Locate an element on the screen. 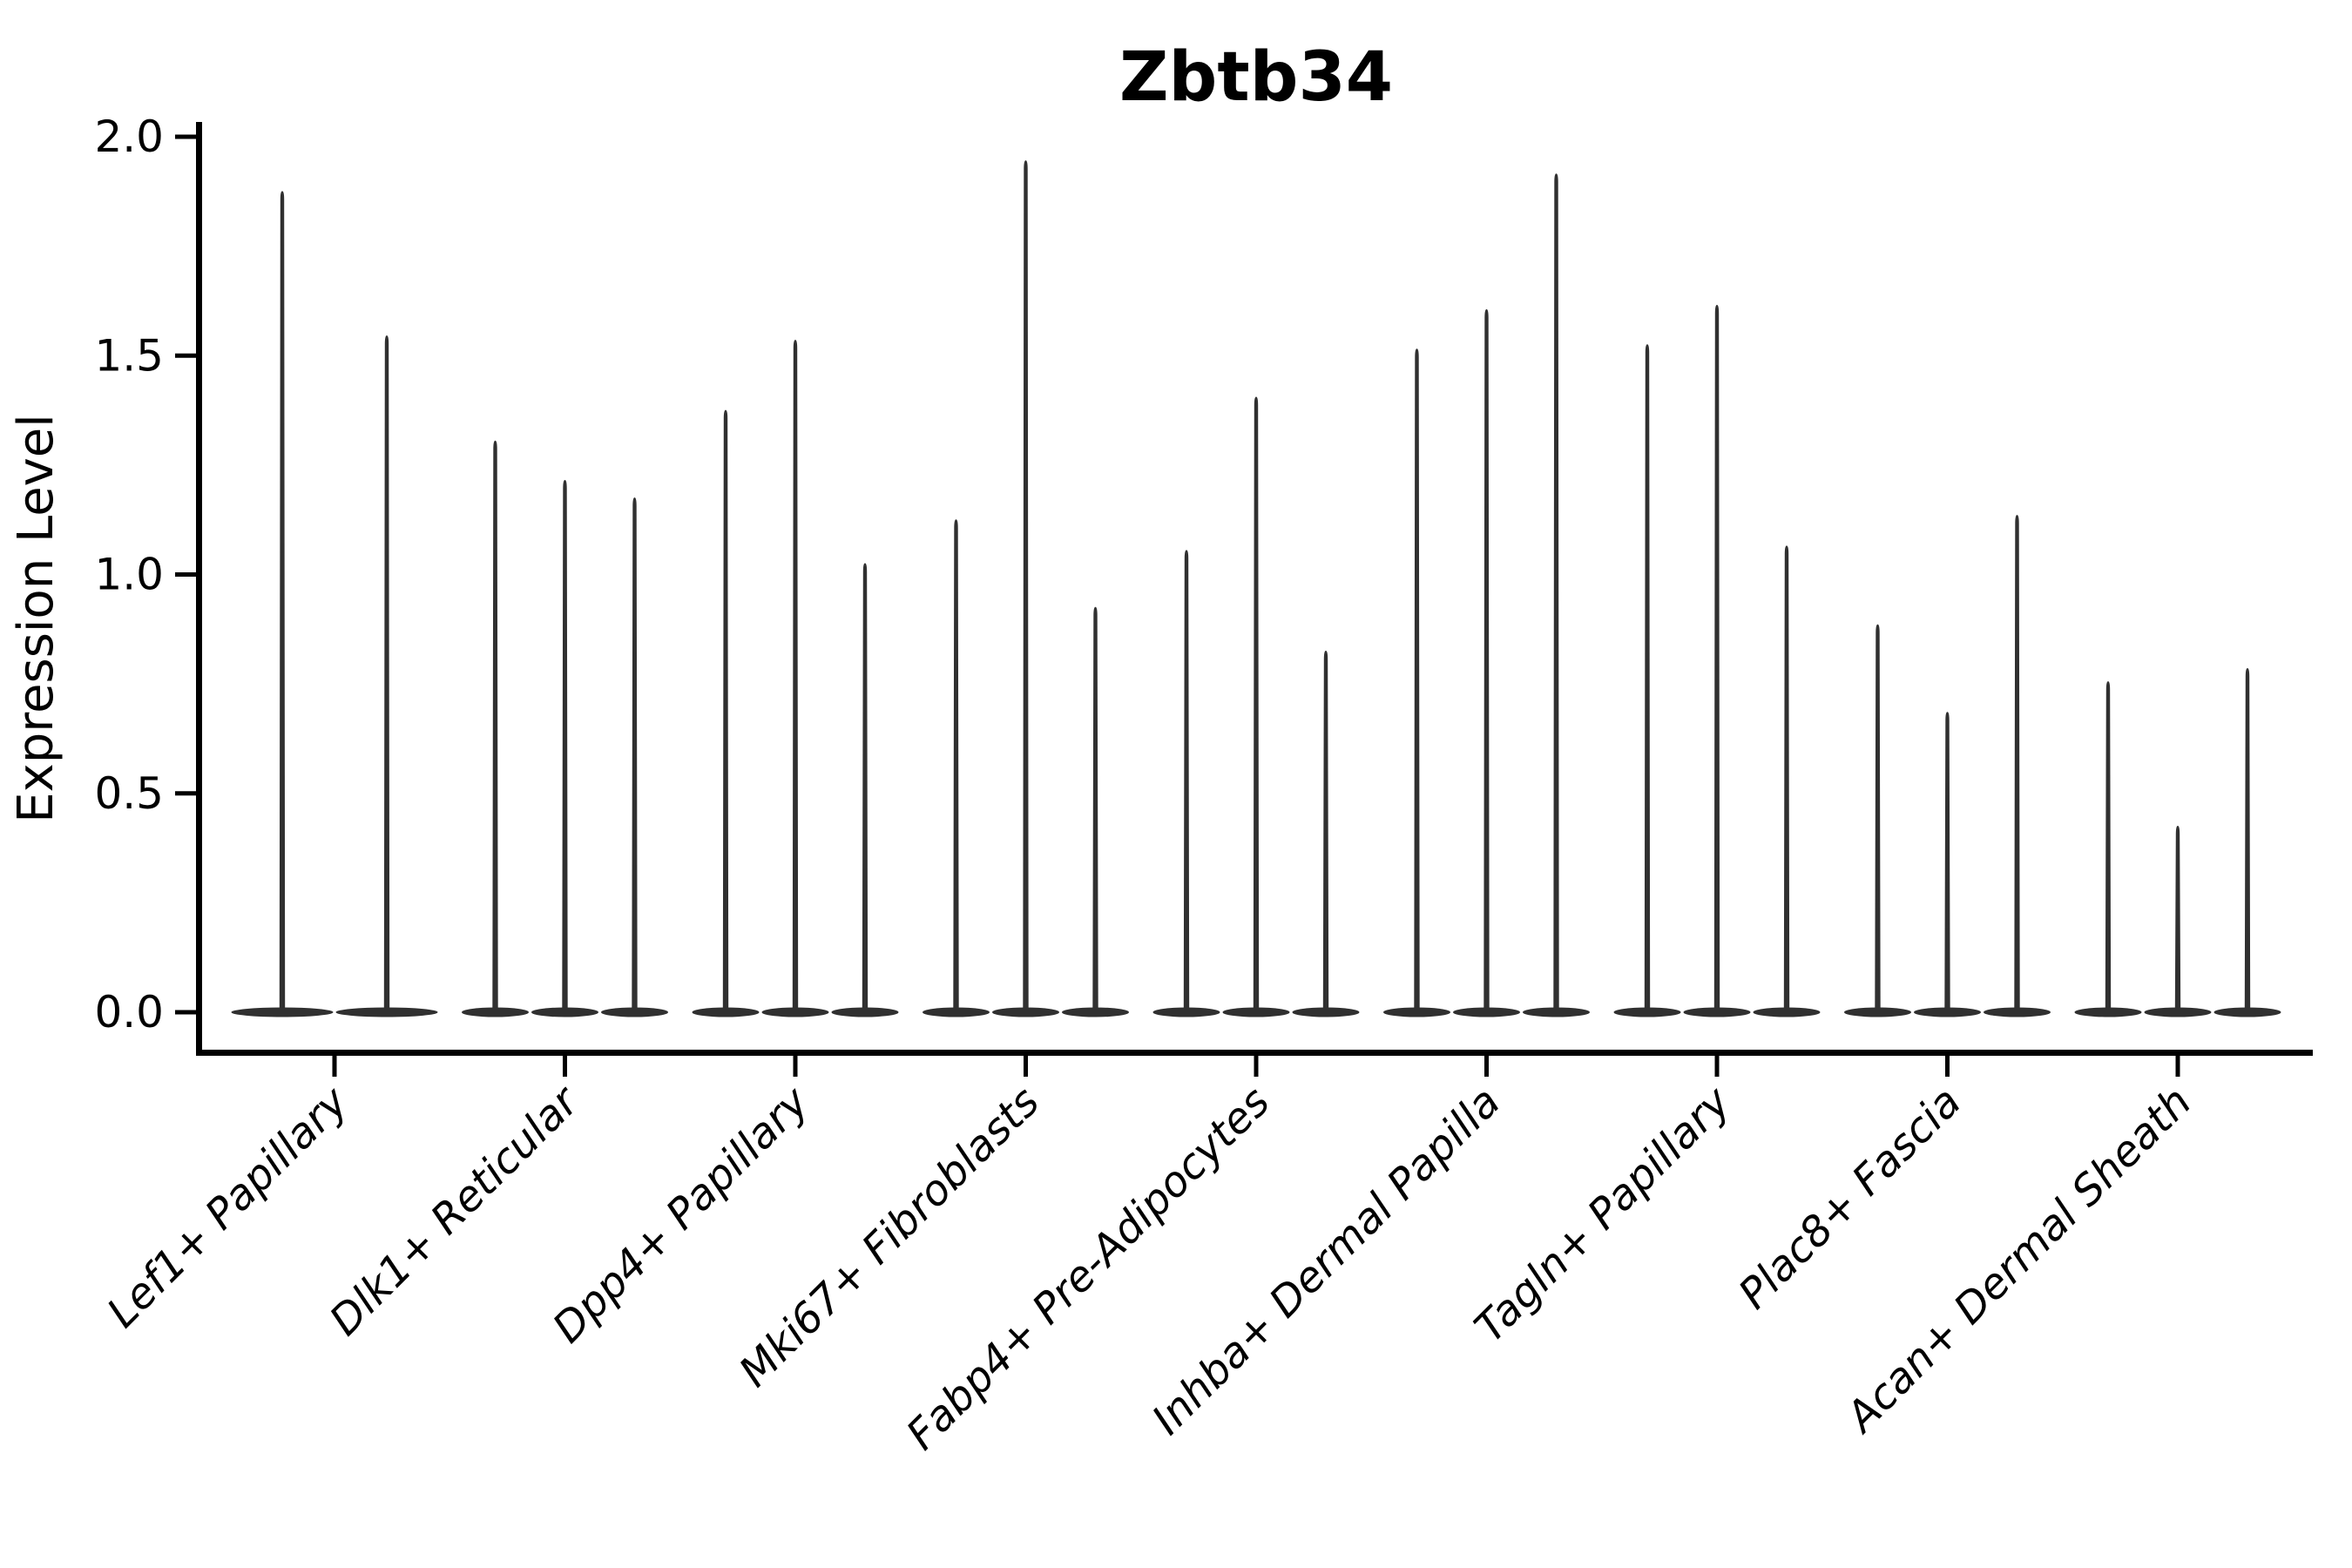  x-tick-label: Fabp4+ Pre-Adipocytes is located at coordinates (1088, 1269).